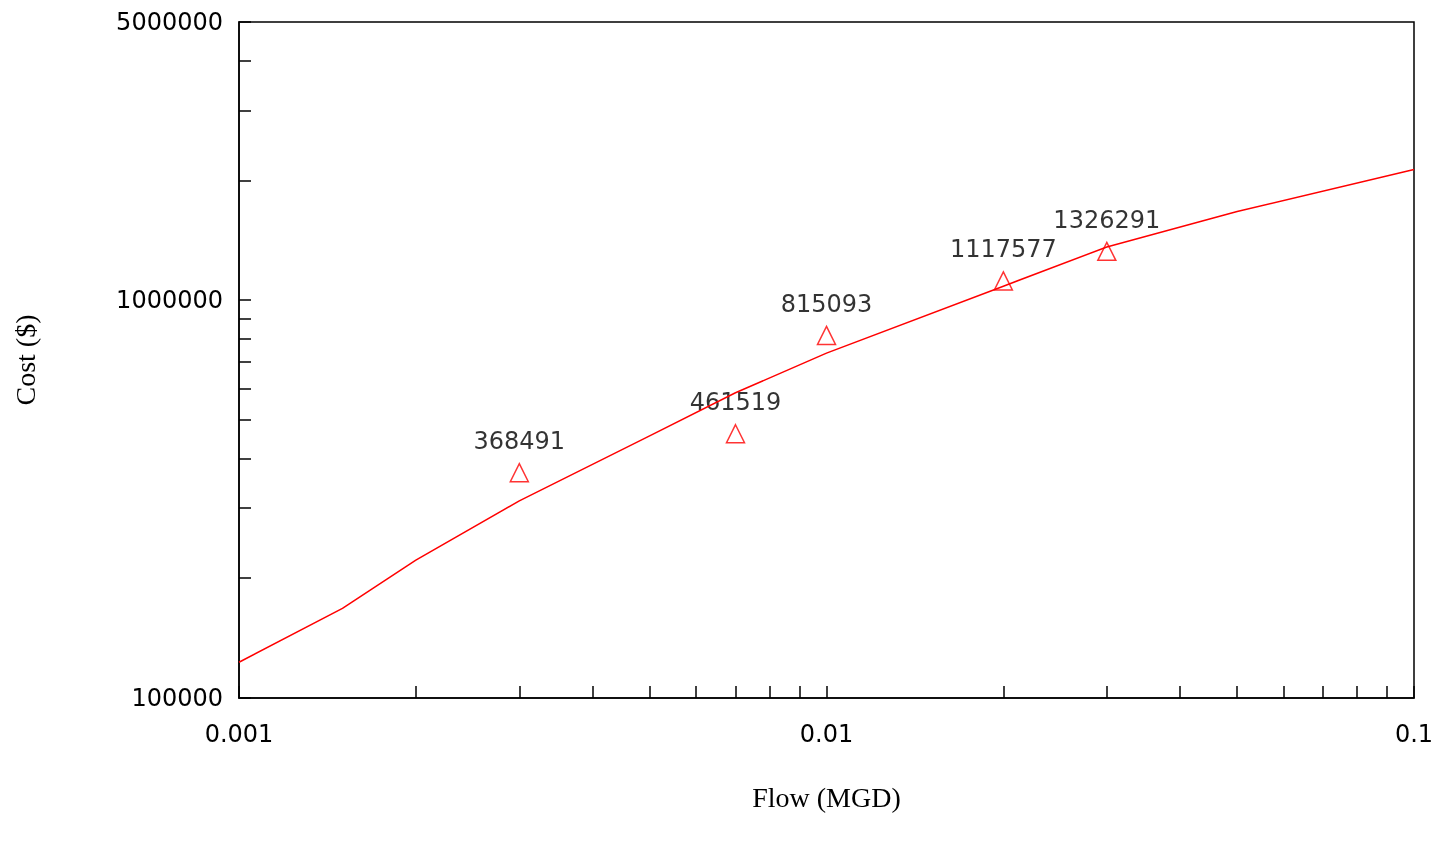 This screenshot has height=864, width=1446. What do you see at coordinates (239, 734) in the screenshot?
I see `x-tick-label: 0.001` at bounding box center [239, 734].